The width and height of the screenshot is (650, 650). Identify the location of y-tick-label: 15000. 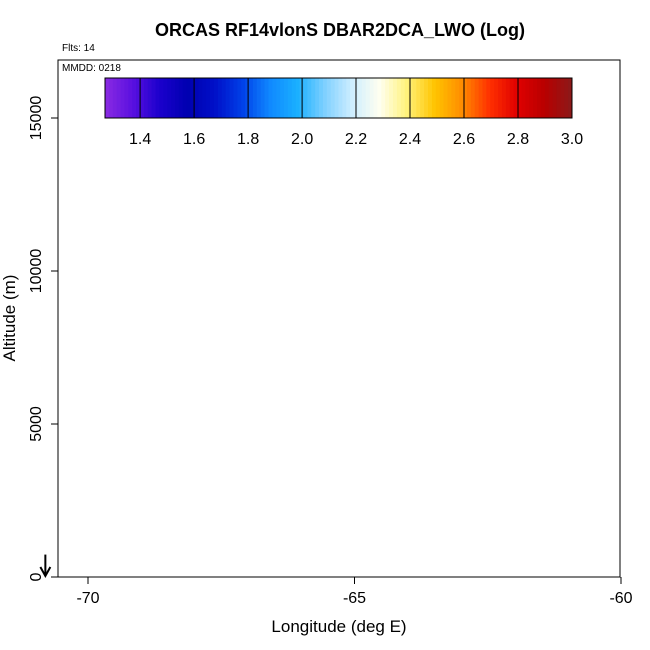
(36, 118).